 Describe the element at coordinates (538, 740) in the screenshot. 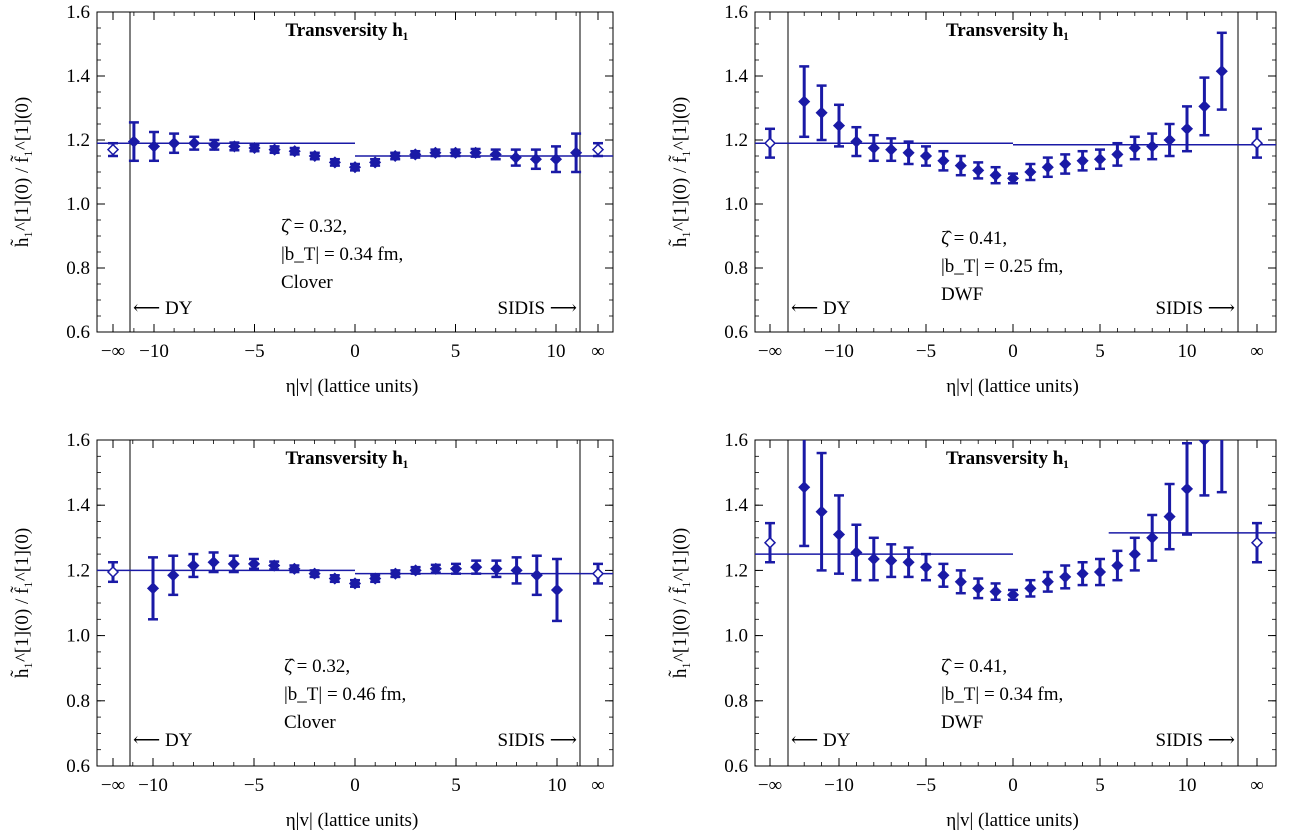

I see `sidis-label: SIDIS ⟶` at that location.